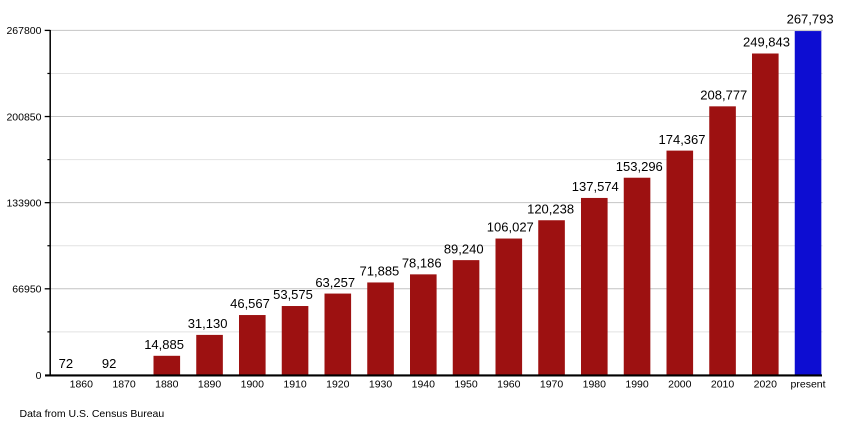 Image resolution: width=850 pixels, height=430 pixels. What do you see at coordinates (23, 31) in the screenshot?
I see `svg-text: 267800` at bounding box center [23, 31].